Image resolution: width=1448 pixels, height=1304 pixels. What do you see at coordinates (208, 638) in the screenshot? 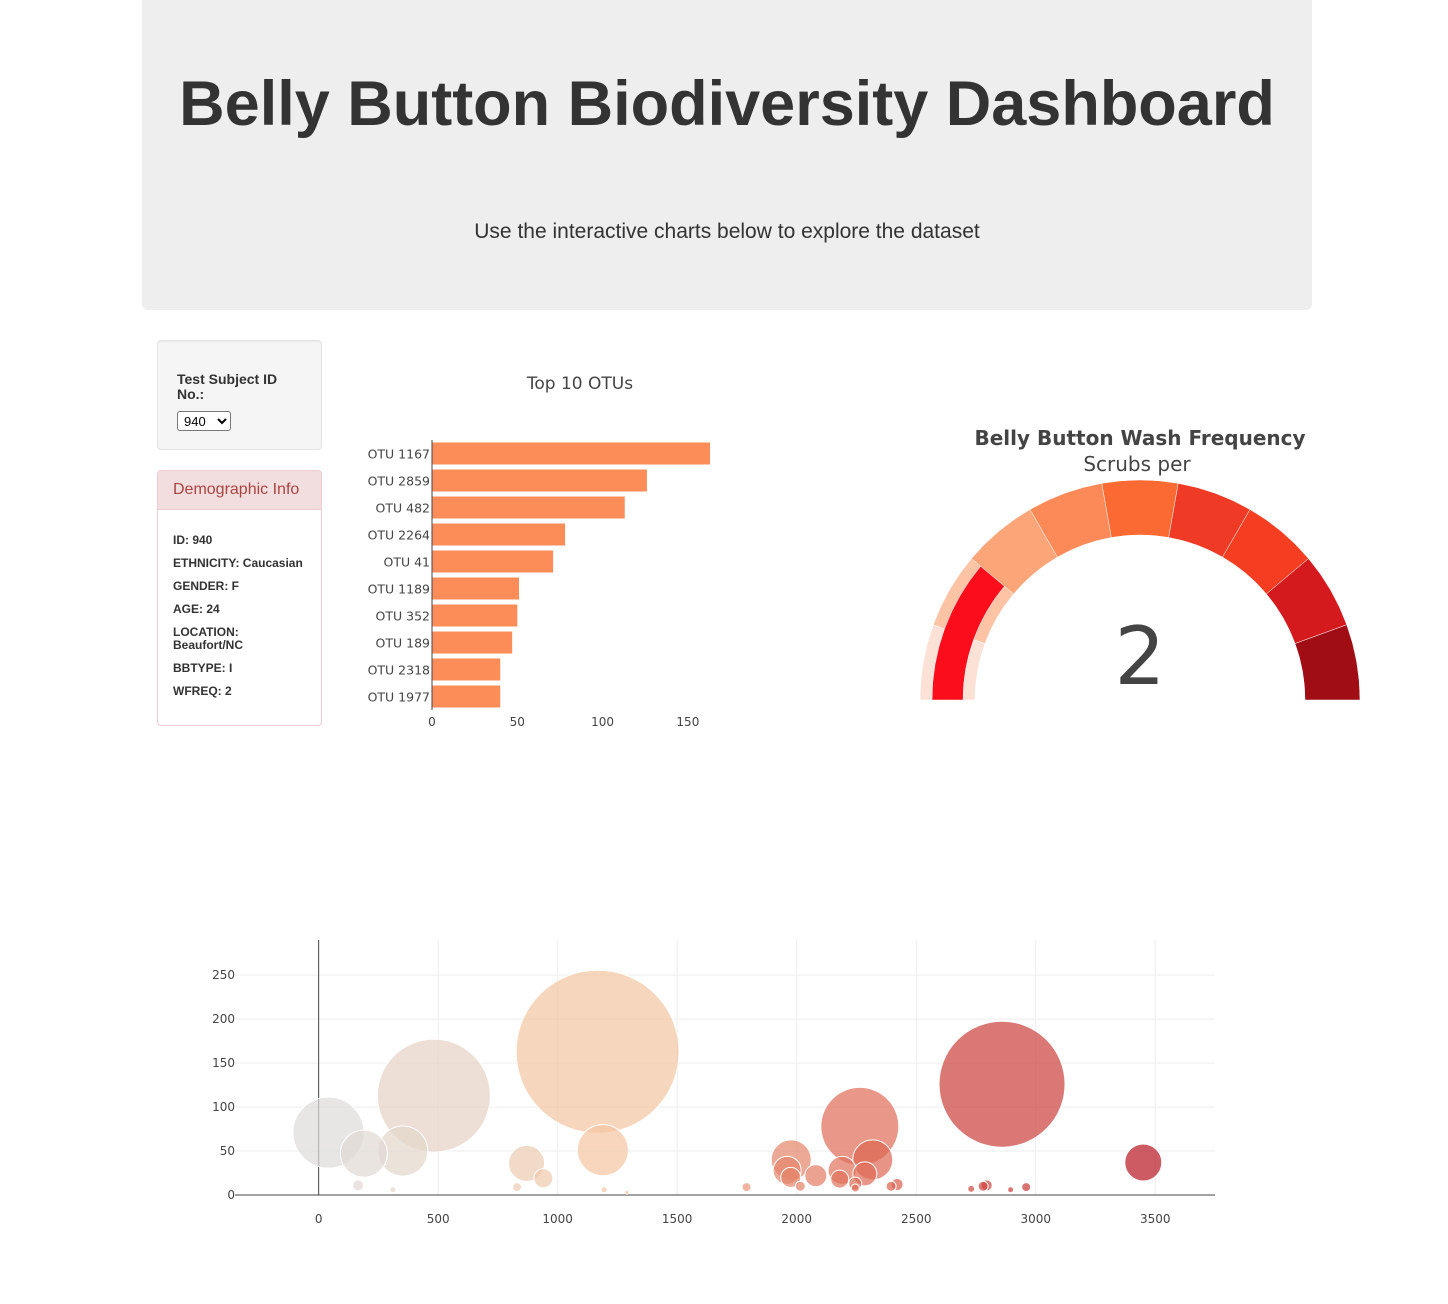
I see `demo-location: LOCATION: Beaufort/NC` at bounding box center [208, 638].